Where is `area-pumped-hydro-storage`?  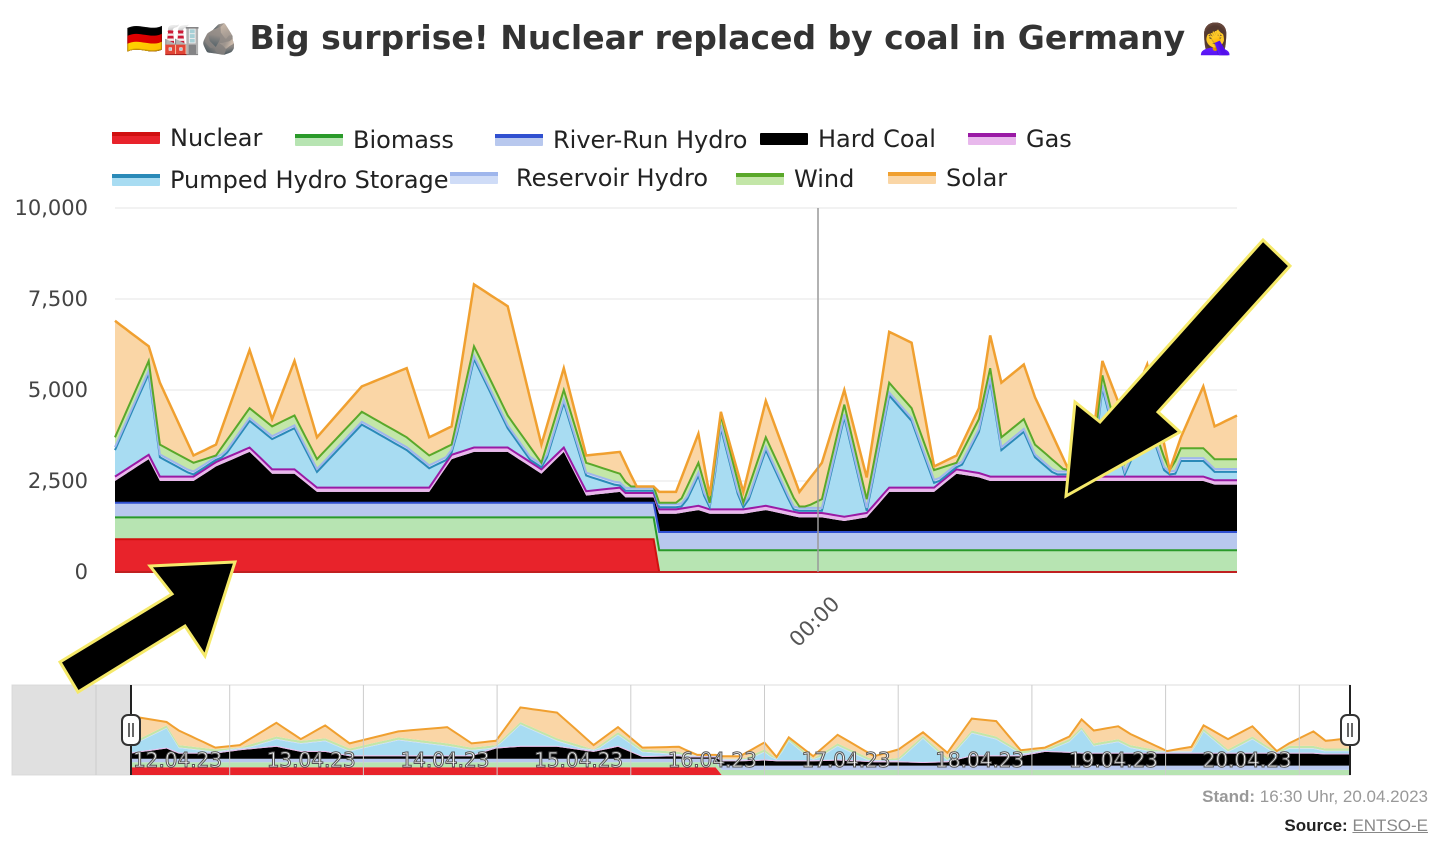 area-pumped-hydro-storage is located at coordinates (676, 438).